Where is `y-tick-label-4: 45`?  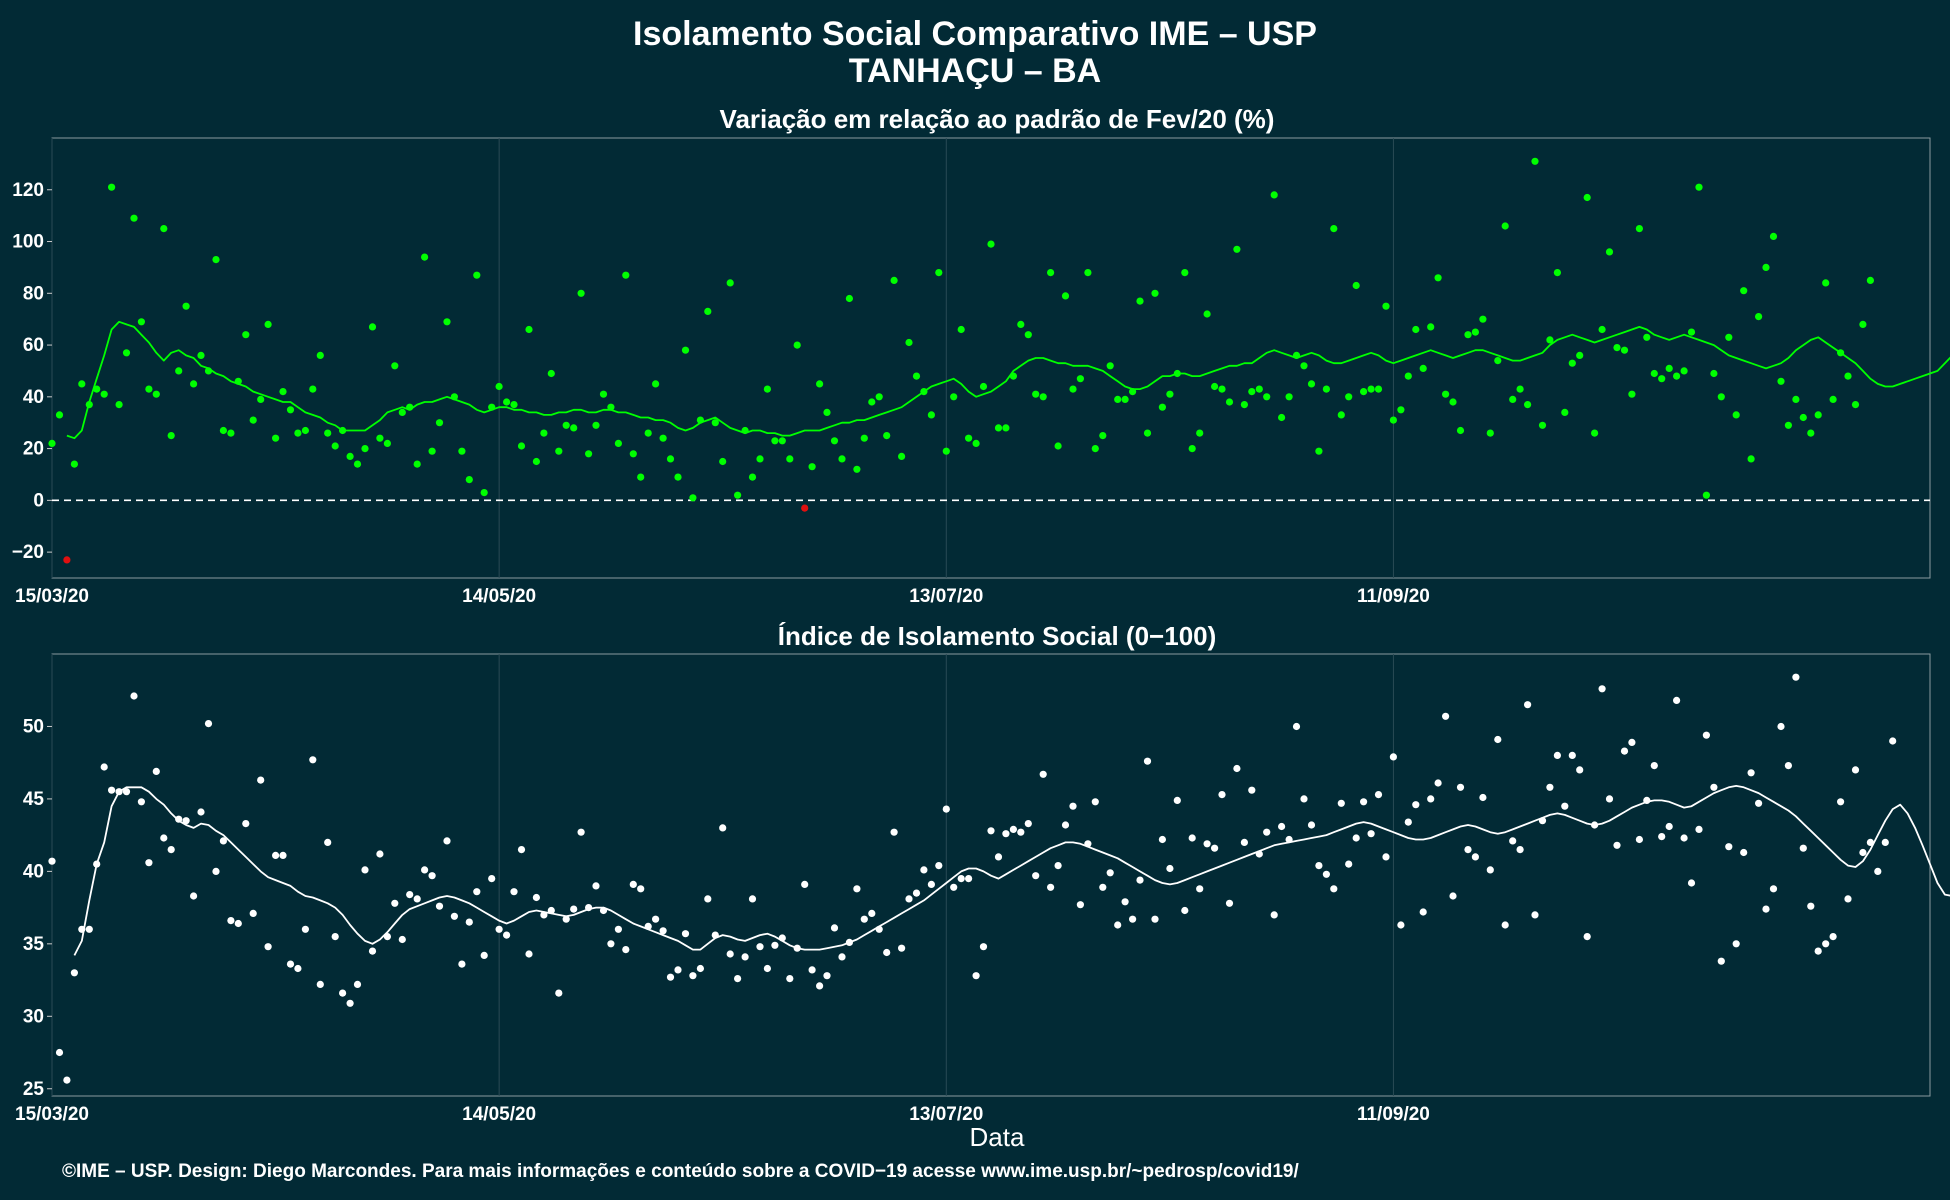 y-tick-label-4: 45 is located at coordinates (34, 799).